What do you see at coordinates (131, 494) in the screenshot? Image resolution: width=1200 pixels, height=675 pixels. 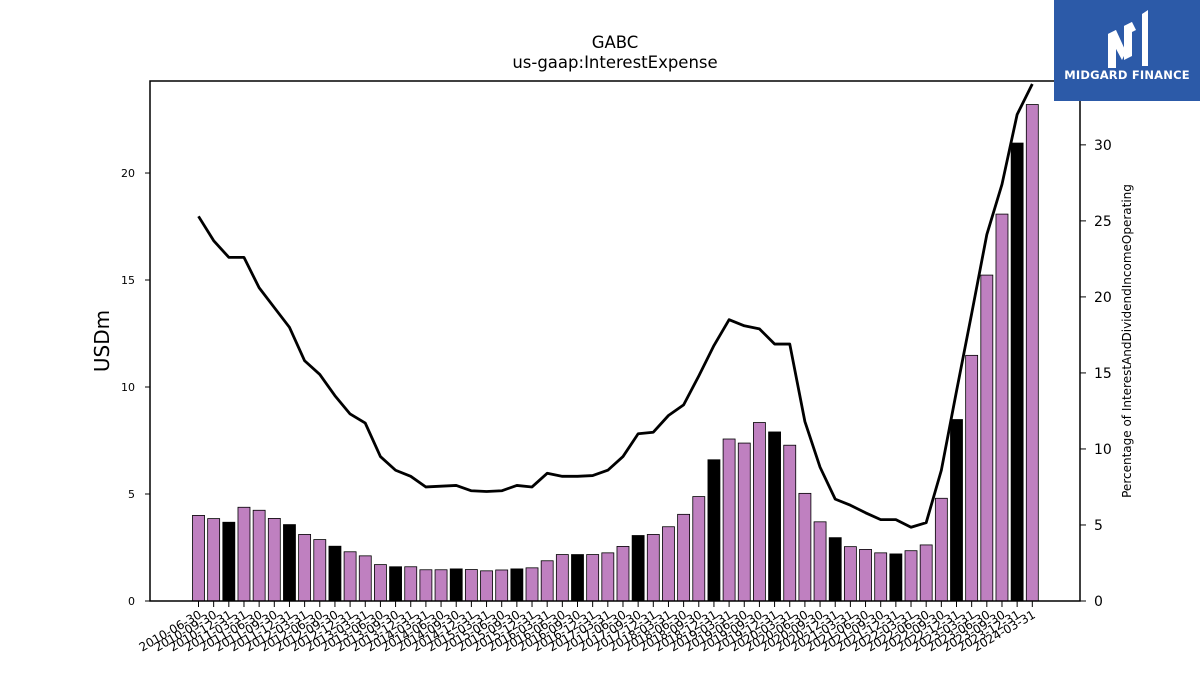 I see `y-tick-label: 5` at bounding box center [131, 494].